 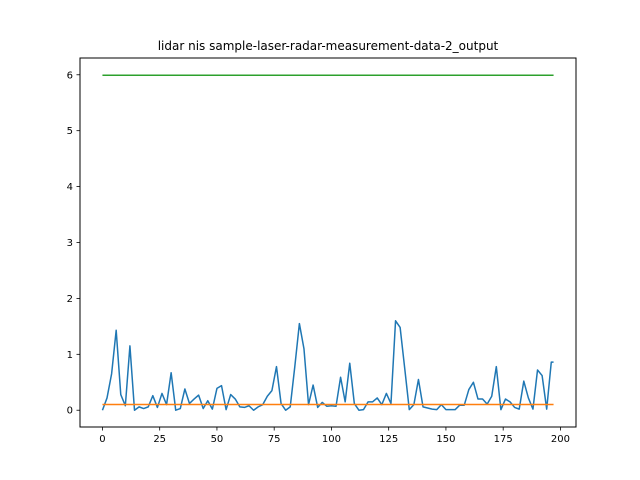 I want to click on x-tick-label: 25, so click(x=159, y=439).